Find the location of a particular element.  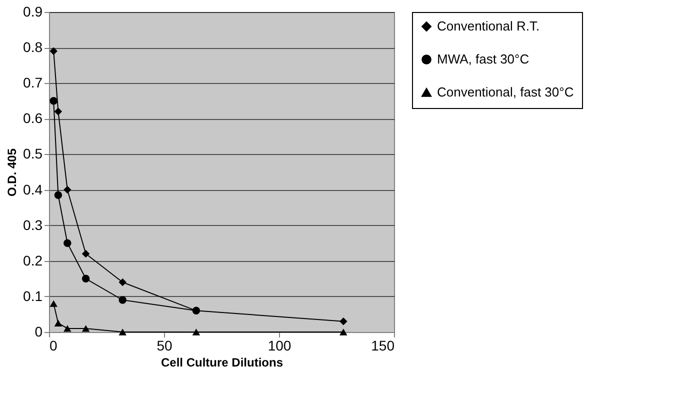

y-tick-label: 0.1 is located at coordinates (33, 296).